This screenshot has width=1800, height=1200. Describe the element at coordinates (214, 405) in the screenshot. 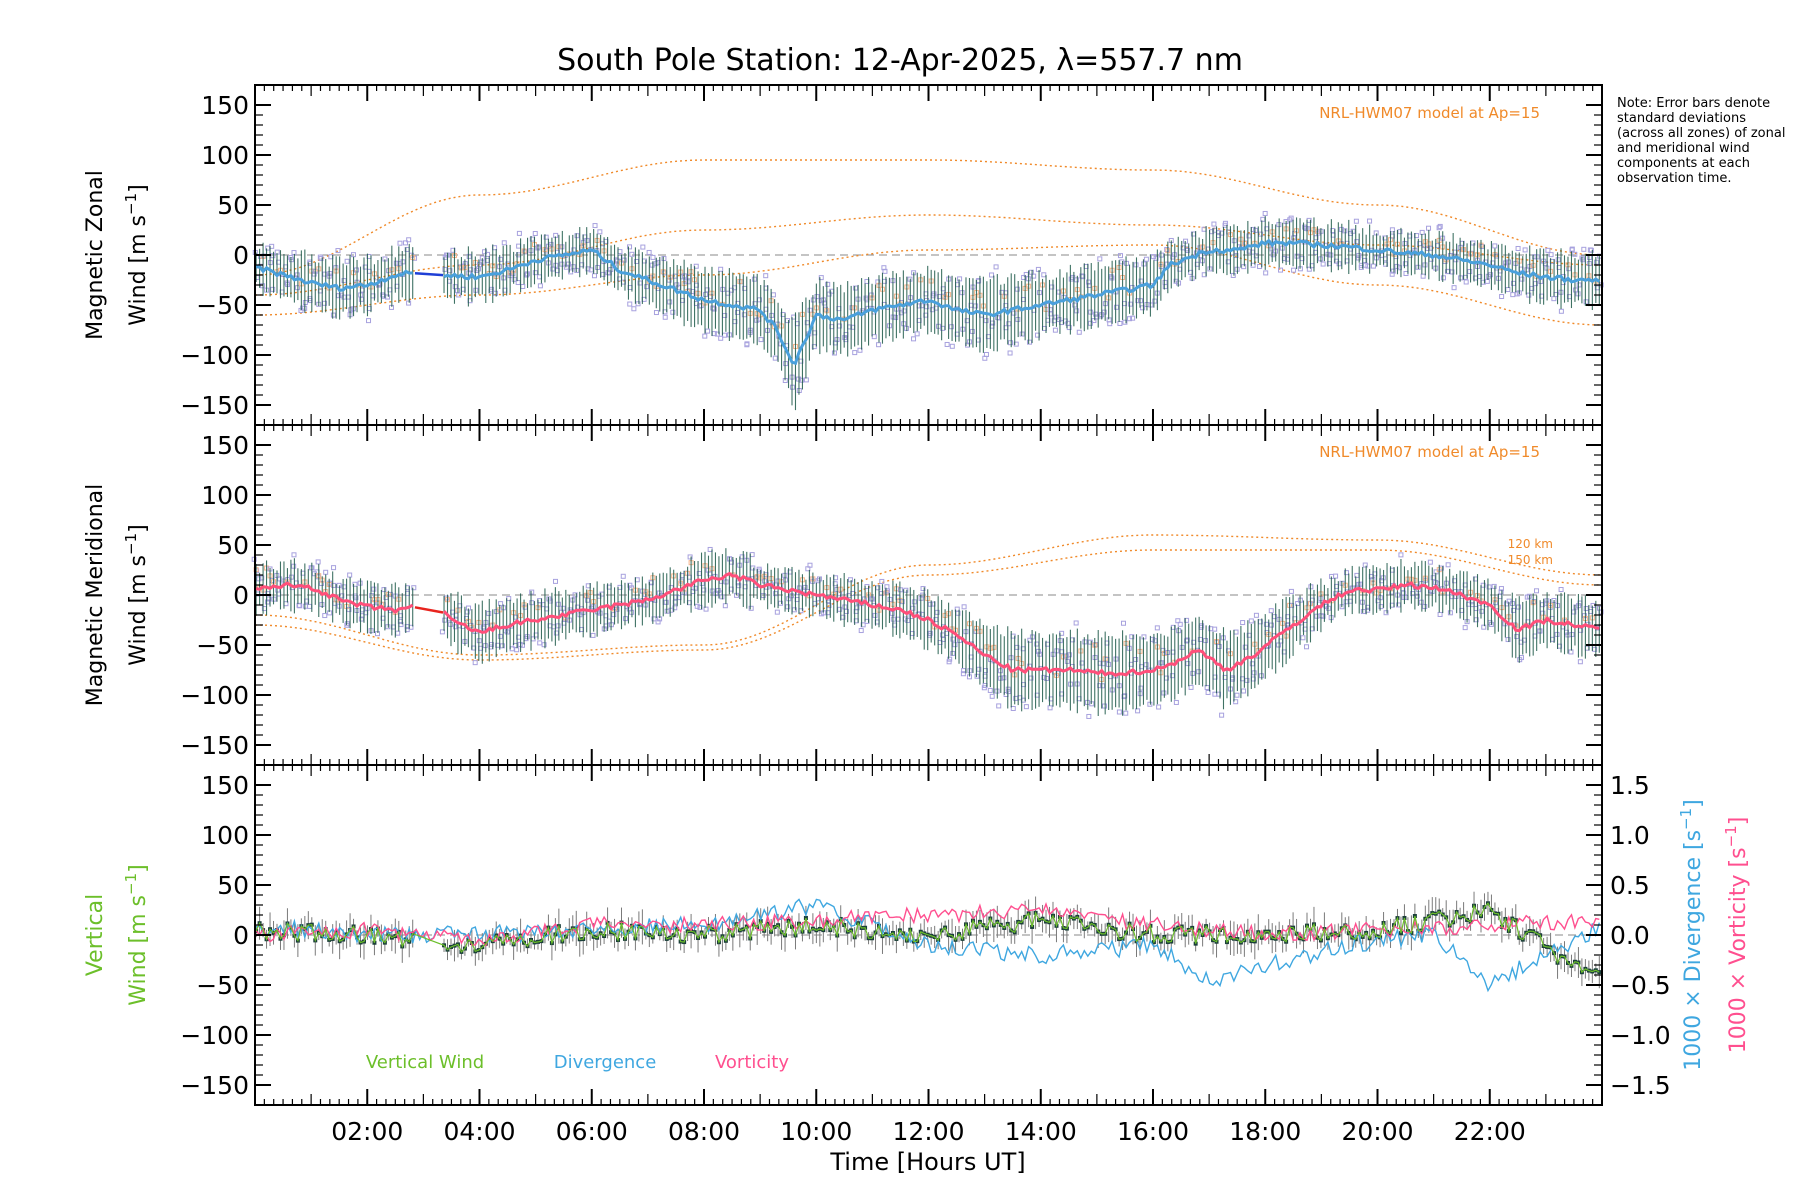

I see `y-tick-label: −150` at that location.